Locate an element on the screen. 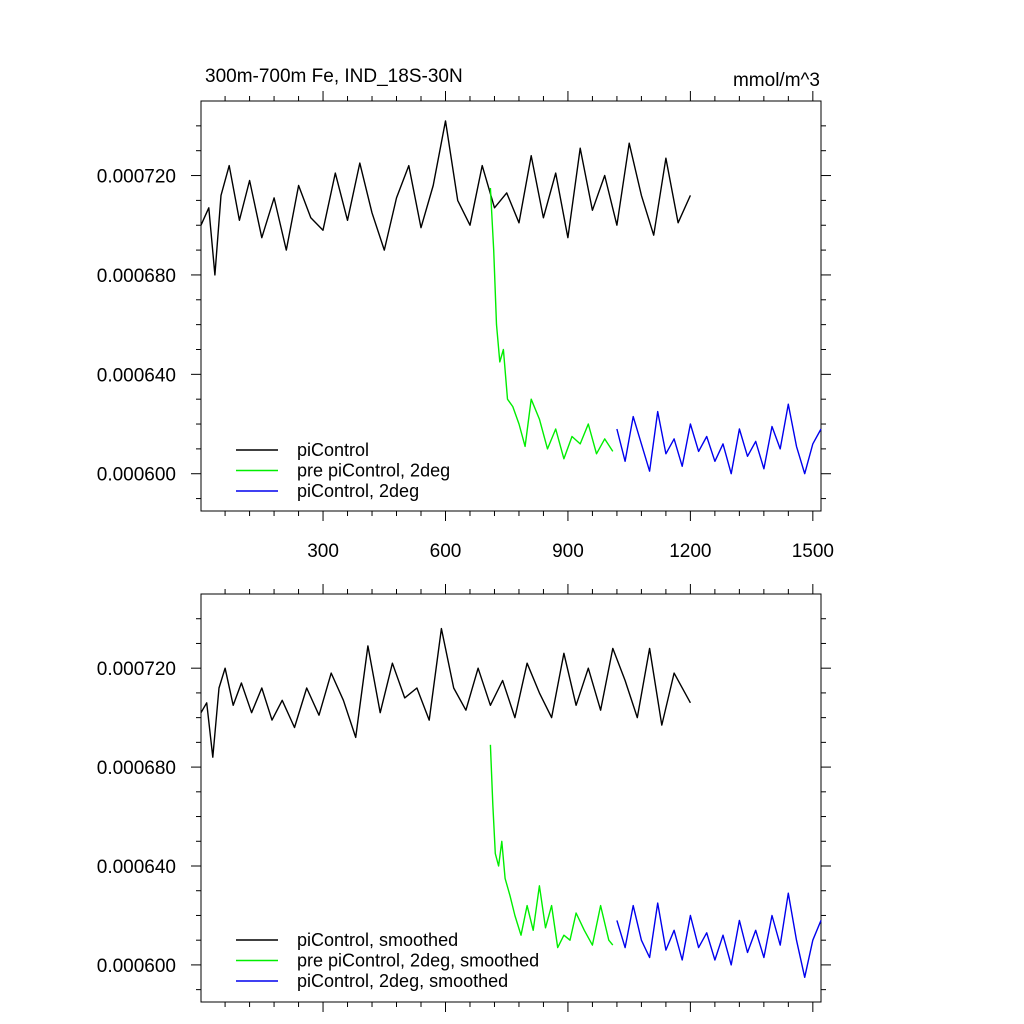  x-tick-label: 1500 is located at coordinates (813, 551).